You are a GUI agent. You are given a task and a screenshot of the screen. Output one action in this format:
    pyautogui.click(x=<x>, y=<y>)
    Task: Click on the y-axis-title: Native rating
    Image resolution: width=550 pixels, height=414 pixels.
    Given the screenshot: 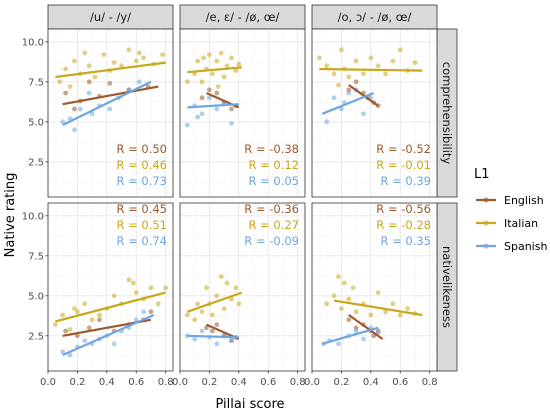 What is the action you would take?
    pyautogui.click(x=10, y=215)
    